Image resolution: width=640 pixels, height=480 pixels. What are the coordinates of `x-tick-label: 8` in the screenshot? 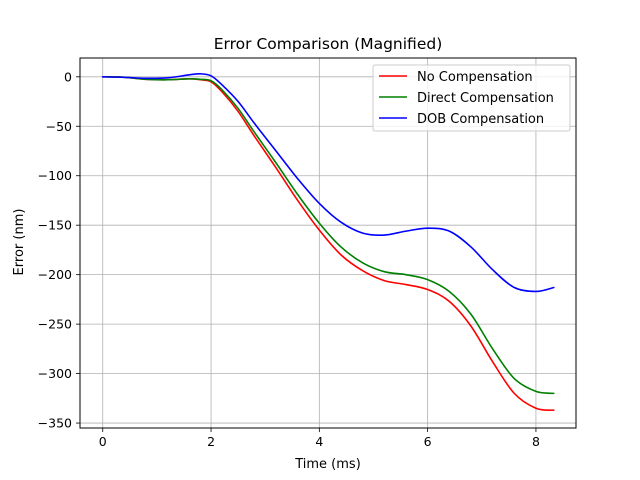 It's located at (536, 441).